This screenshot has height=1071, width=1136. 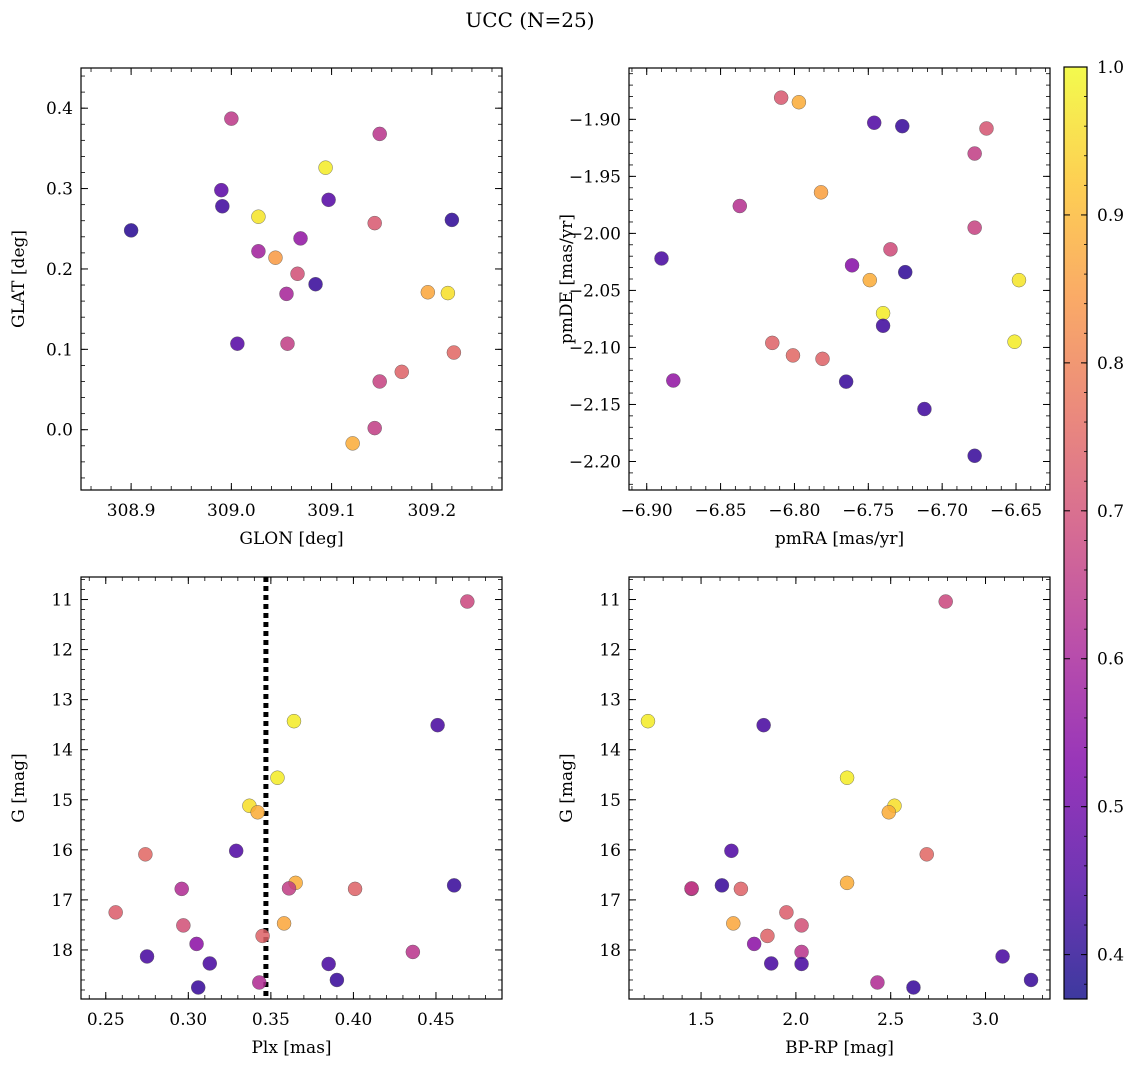 What do you see at coordinates (1110, 216) in the screenshot?
I see `colorbar-tick-label: 0.9` at bounding box center [1110, 216].